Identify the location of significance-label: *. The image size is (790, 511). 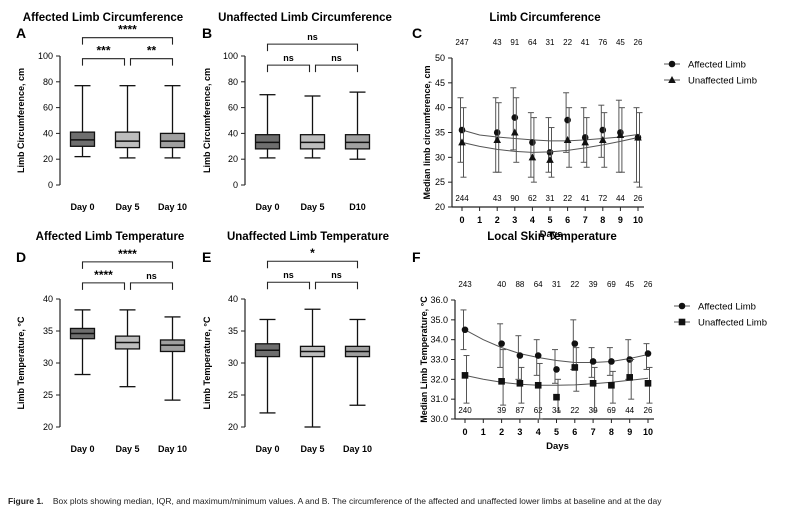
(312, 253).